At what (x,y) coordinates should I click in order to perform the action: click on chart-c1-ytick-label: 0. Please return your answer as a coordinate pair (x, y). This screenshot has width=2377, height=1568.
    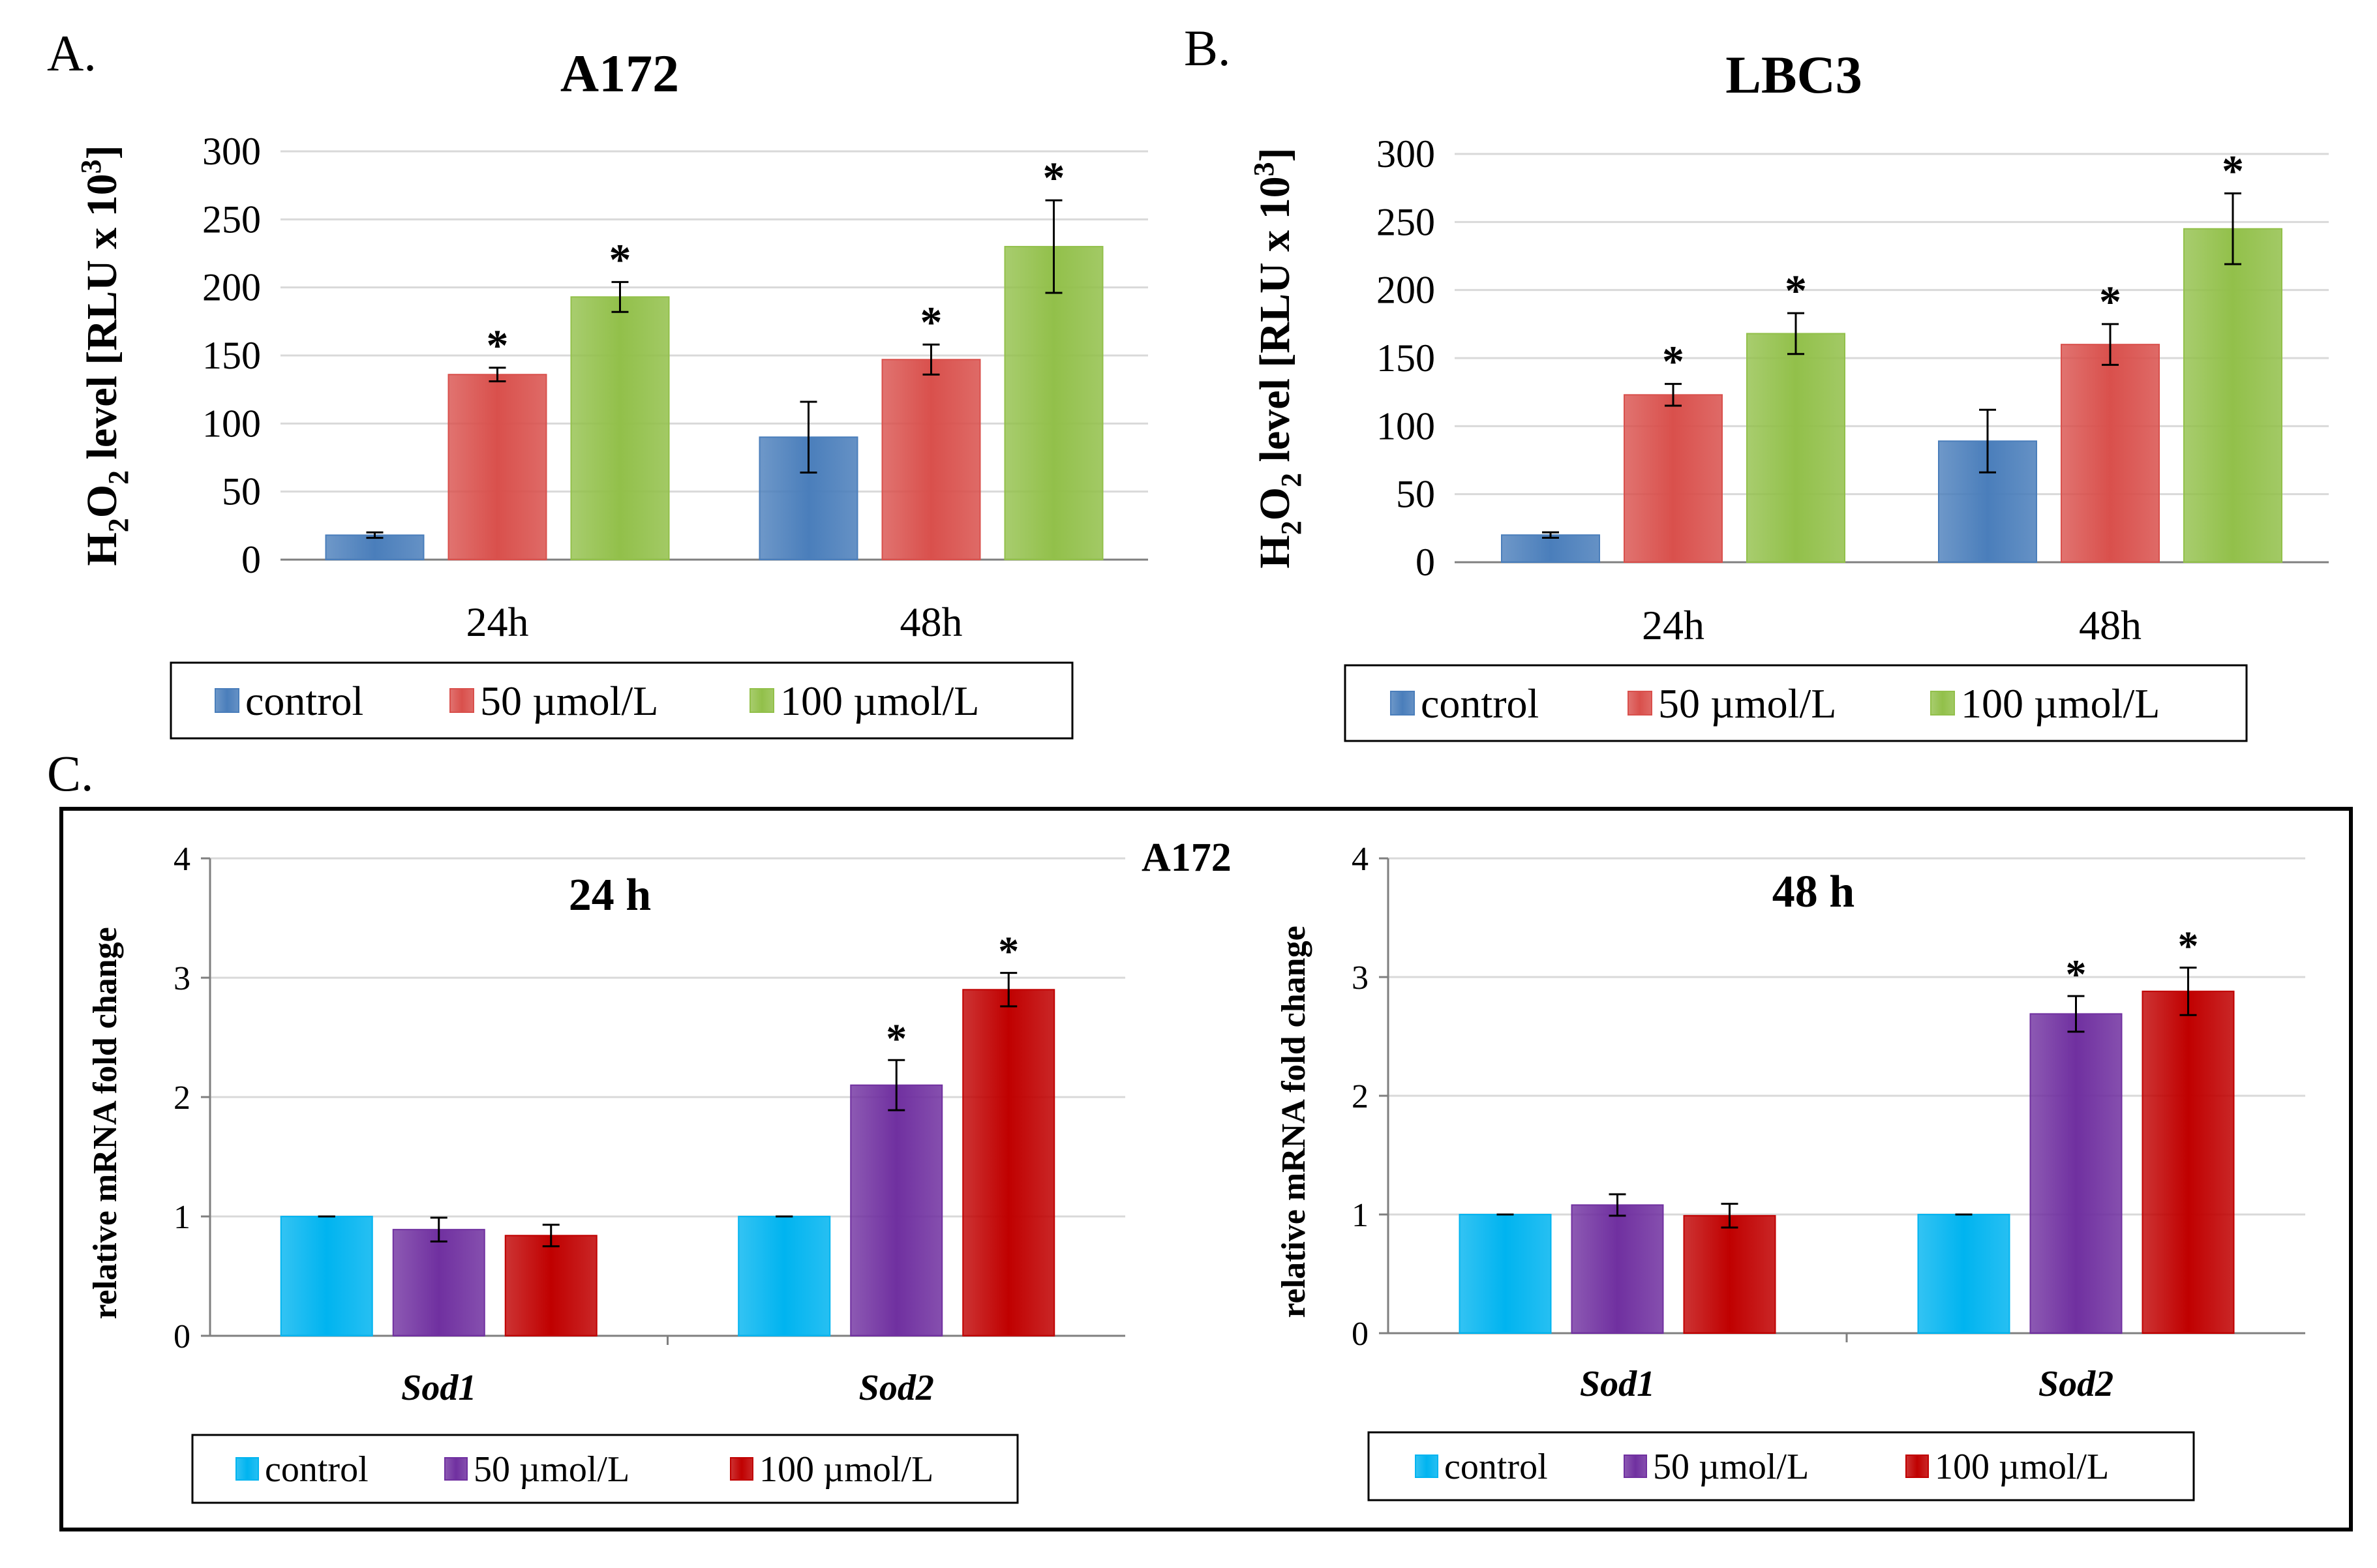
    Looking at the image, I should click on (182, 1336).